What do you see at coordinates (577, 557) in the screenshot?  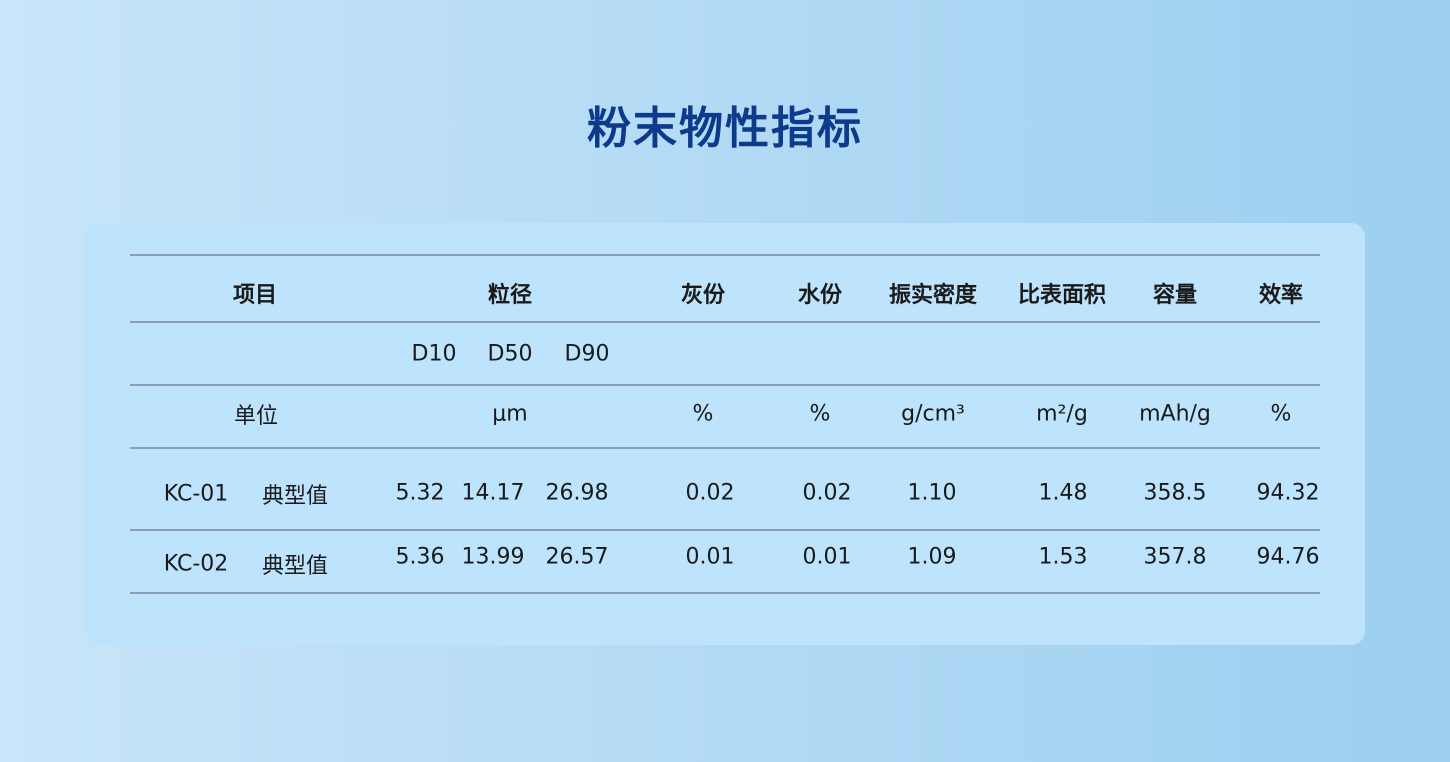 I see `cell-d90: 26.57` at bounding box center [577, 557].